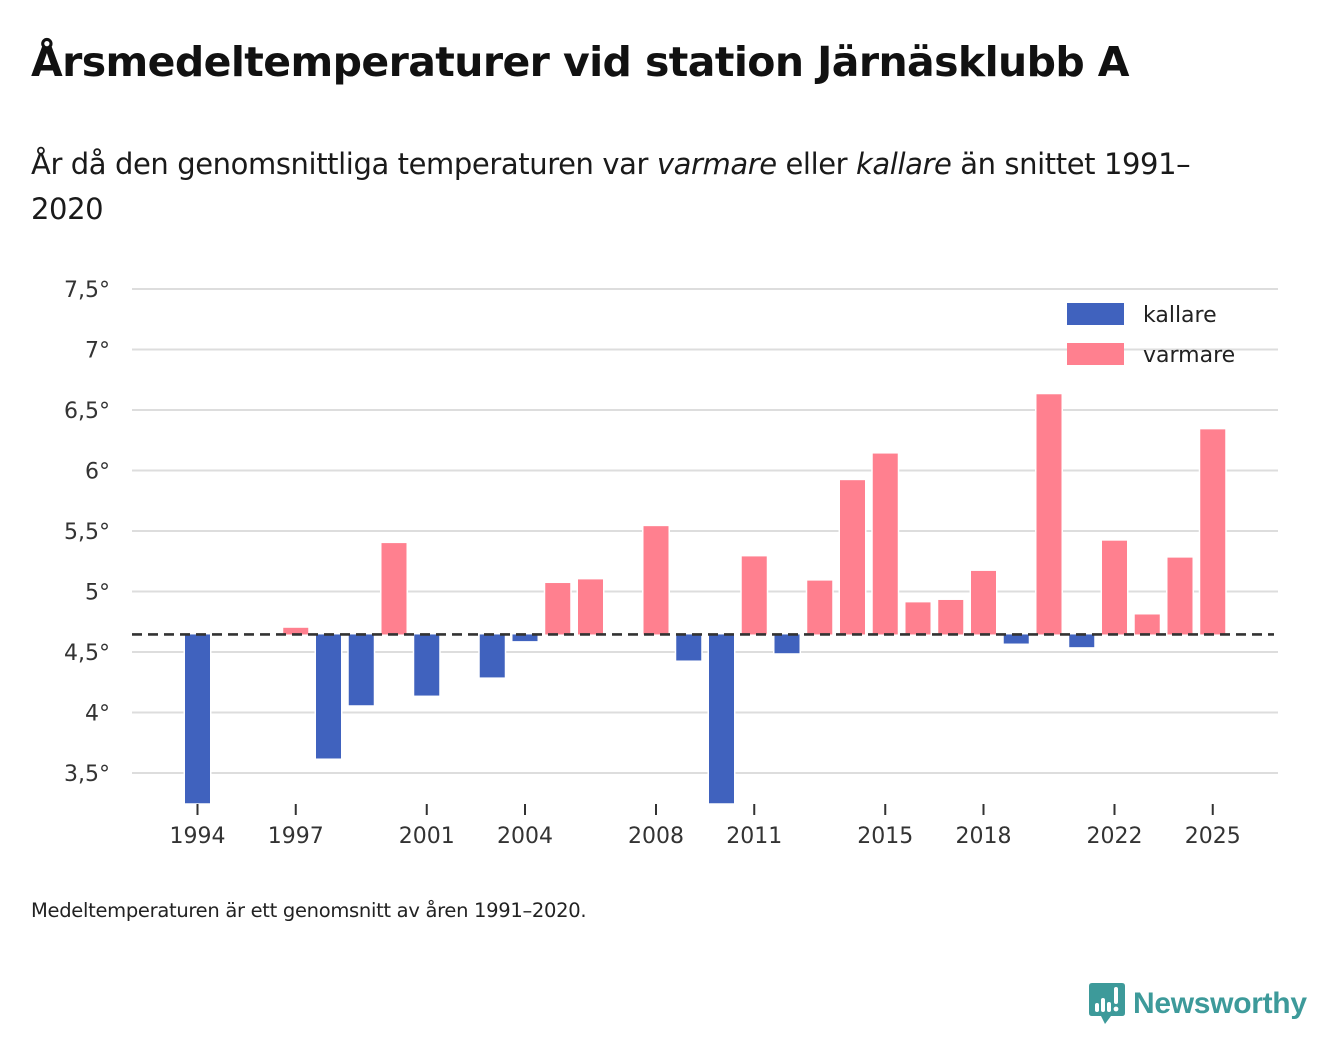  I want to click on bar-2006, so click(590, 606).